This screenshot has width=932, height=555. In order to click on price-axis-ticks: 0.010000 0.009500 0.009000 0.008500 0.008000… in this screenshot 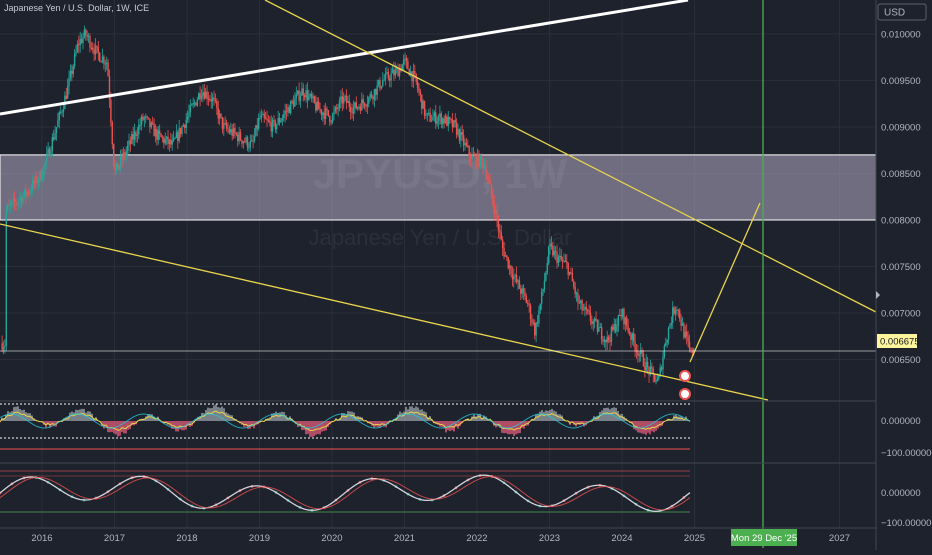, I will do `click(901, 198)`.